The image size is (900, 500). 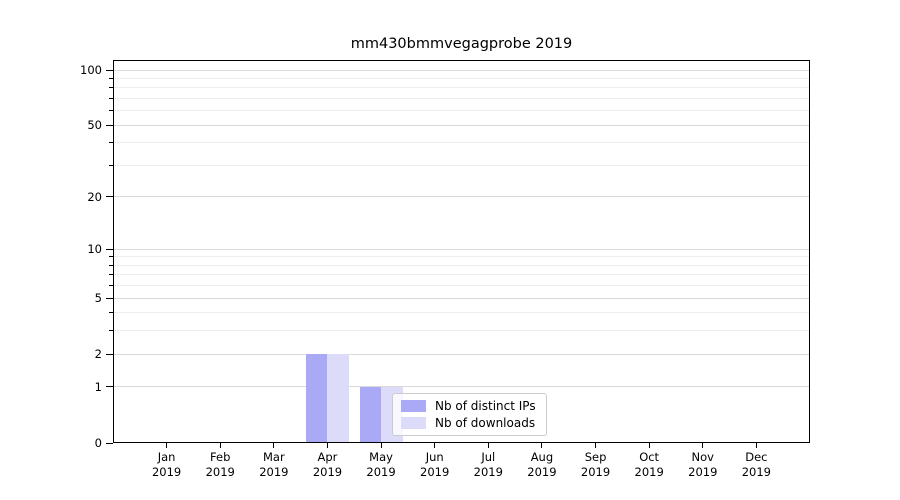 What do you see at coordinates (485, 423) in the screenshot?
I see `legend-label-downloads: Nb of downloads` at bounding box center [485, 423].